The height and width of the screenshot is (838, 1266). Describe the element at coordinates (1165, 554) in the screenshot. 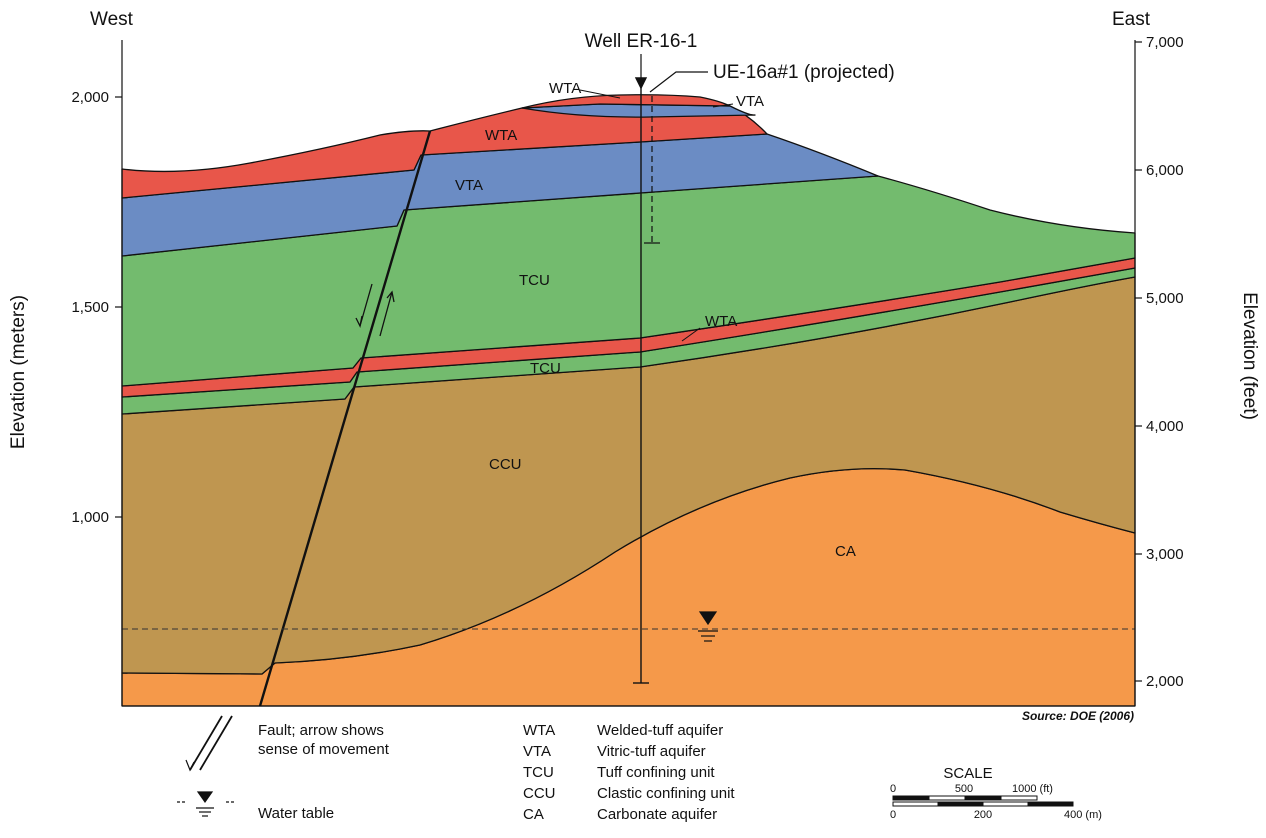

I see `right-tick-3000: 3,000` at that location.